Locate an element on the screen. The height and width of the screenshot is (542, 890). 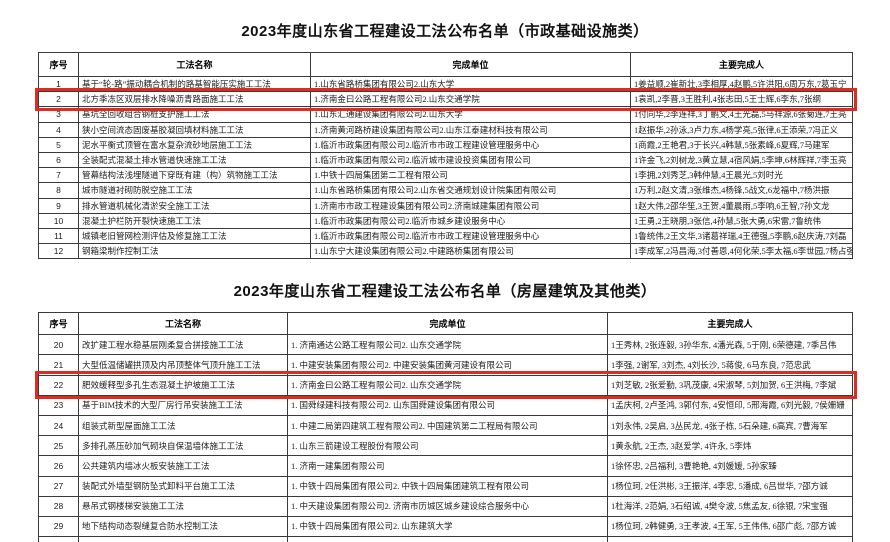
main-contributors: 1万利,2赵文清,3张维杰,4杨锋,5战文,6龙福中,7杨洪振 is located at coordinates (741, 190).